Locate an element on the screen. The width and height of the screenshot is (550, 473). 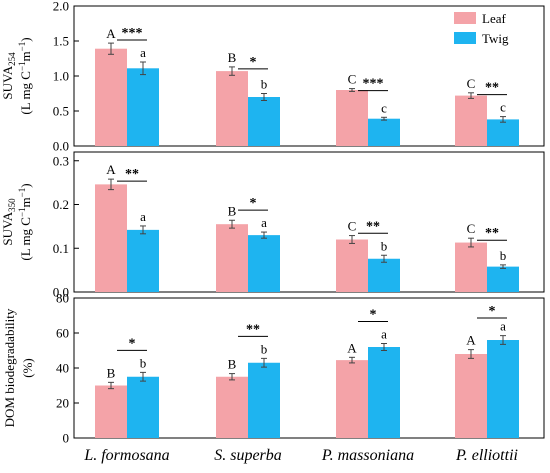
y-tick-label: 0.5 is located at coordinates (61, 111).